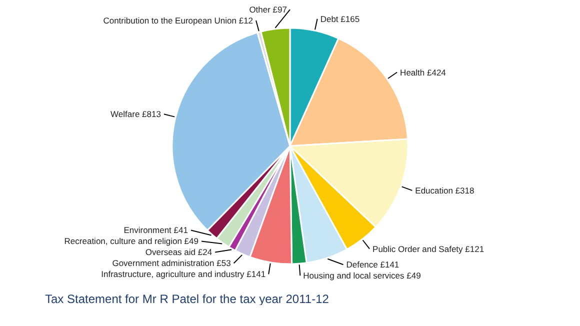 The width and height of the screenshot is (580, 326). Describe the element at coordinates (178, 21) in the screenshot. I see `slice-label: Contribution to the European Union £12` at that location.